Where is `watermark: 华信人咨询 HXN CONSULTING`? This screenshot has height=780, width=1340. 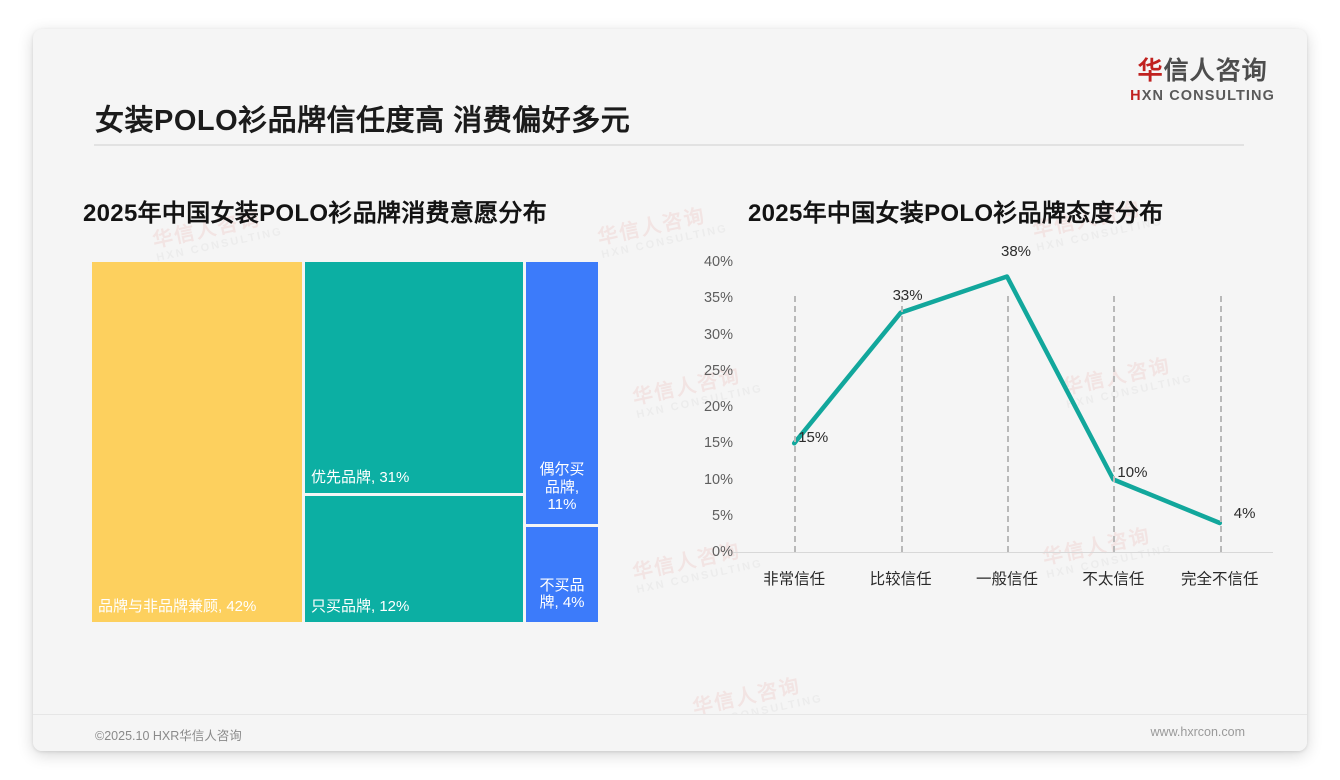
watermark: 华信人咨询 HXN CONSULTING is located at coordinates (662, 231).